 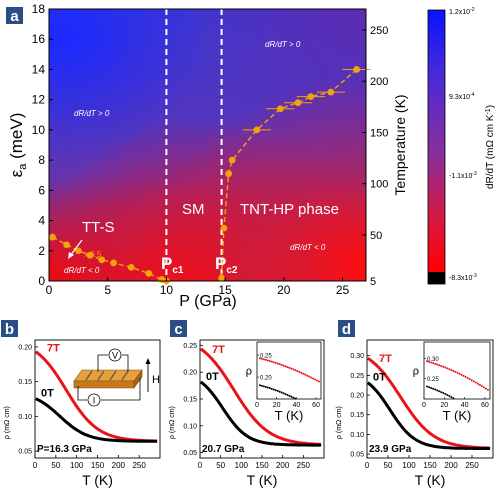 What do you see at coordinates (98, 465) in the screenshot?
I see `x-tick-label-b: 150` at bounding box center [98, 465].